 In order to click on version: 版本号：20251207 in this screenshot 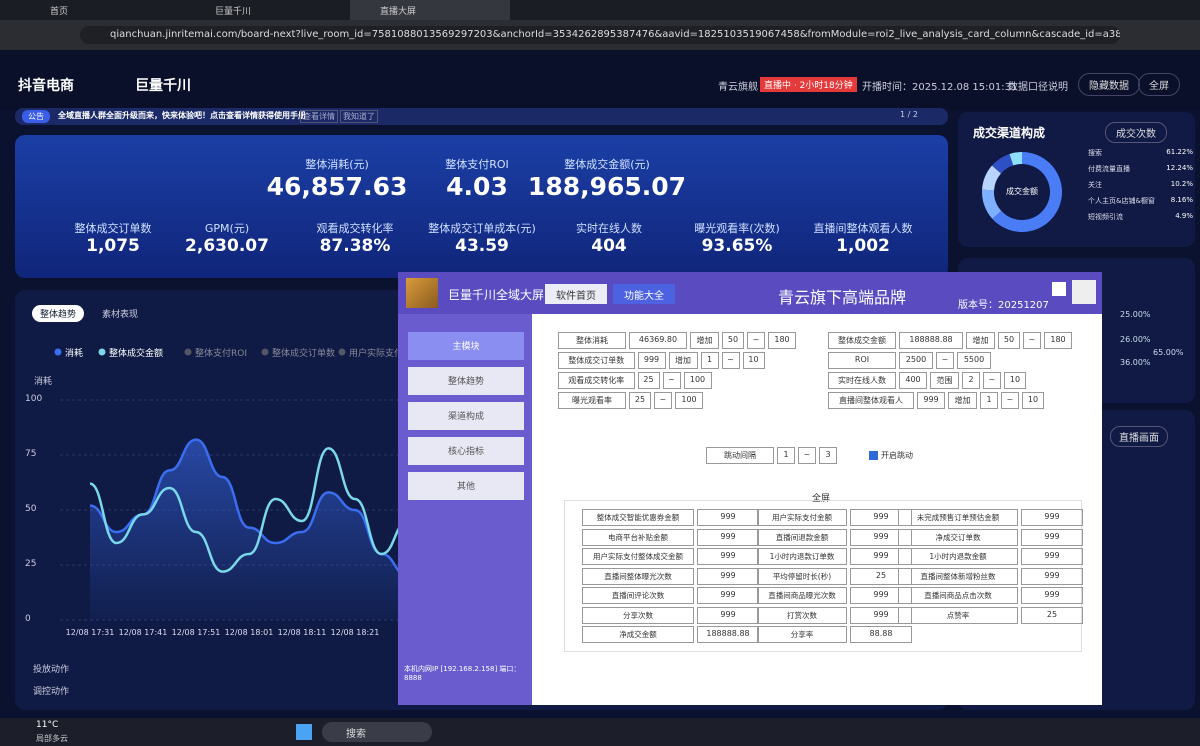, I will do `click(1003, 305)`.